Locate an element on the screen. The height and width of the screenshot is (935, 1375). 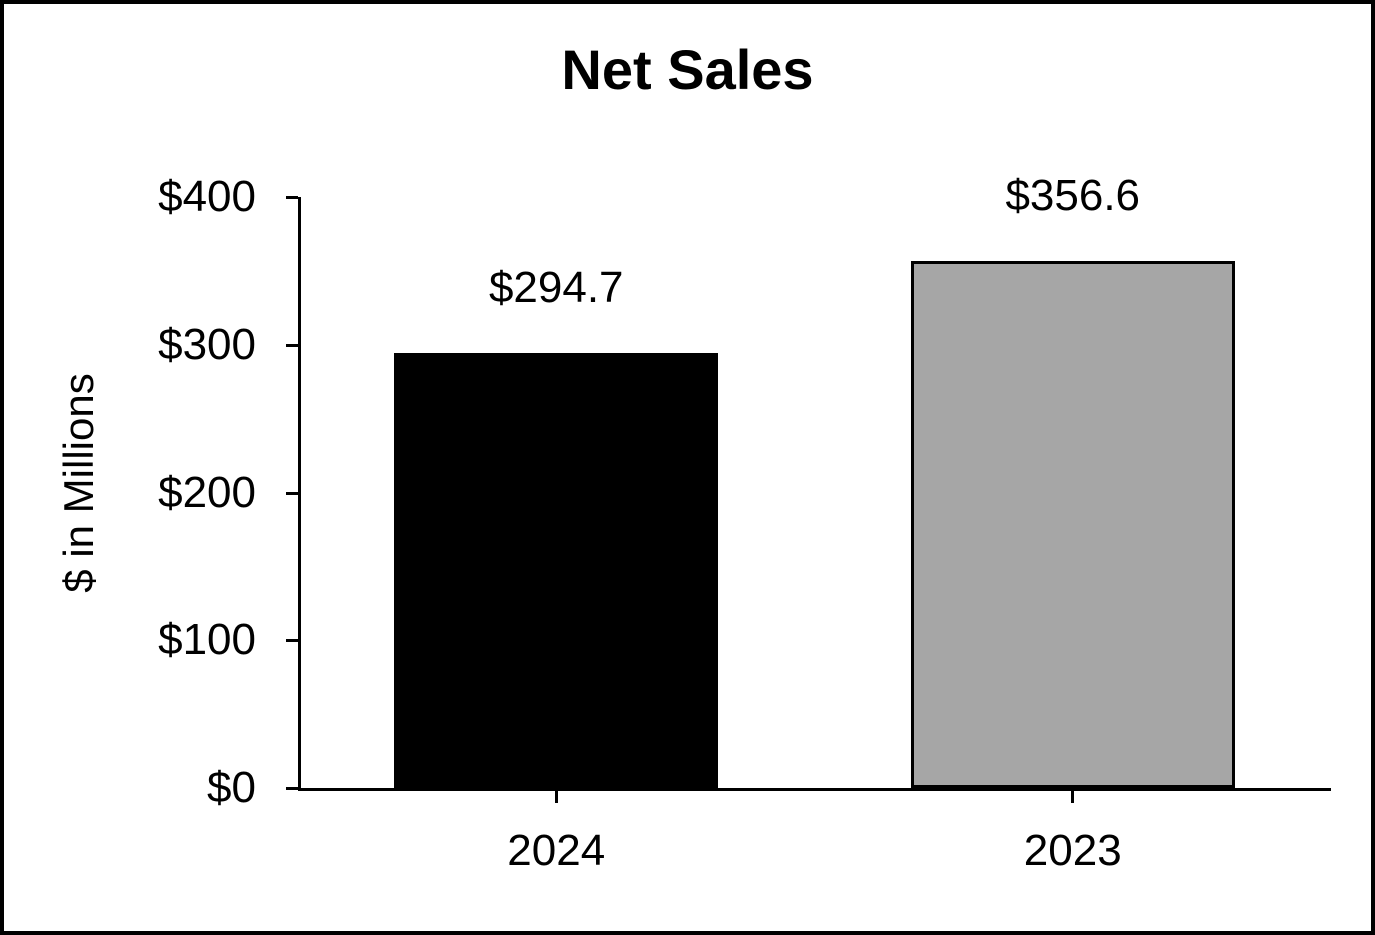
x-axis-line is located at coordinates (814, 789).